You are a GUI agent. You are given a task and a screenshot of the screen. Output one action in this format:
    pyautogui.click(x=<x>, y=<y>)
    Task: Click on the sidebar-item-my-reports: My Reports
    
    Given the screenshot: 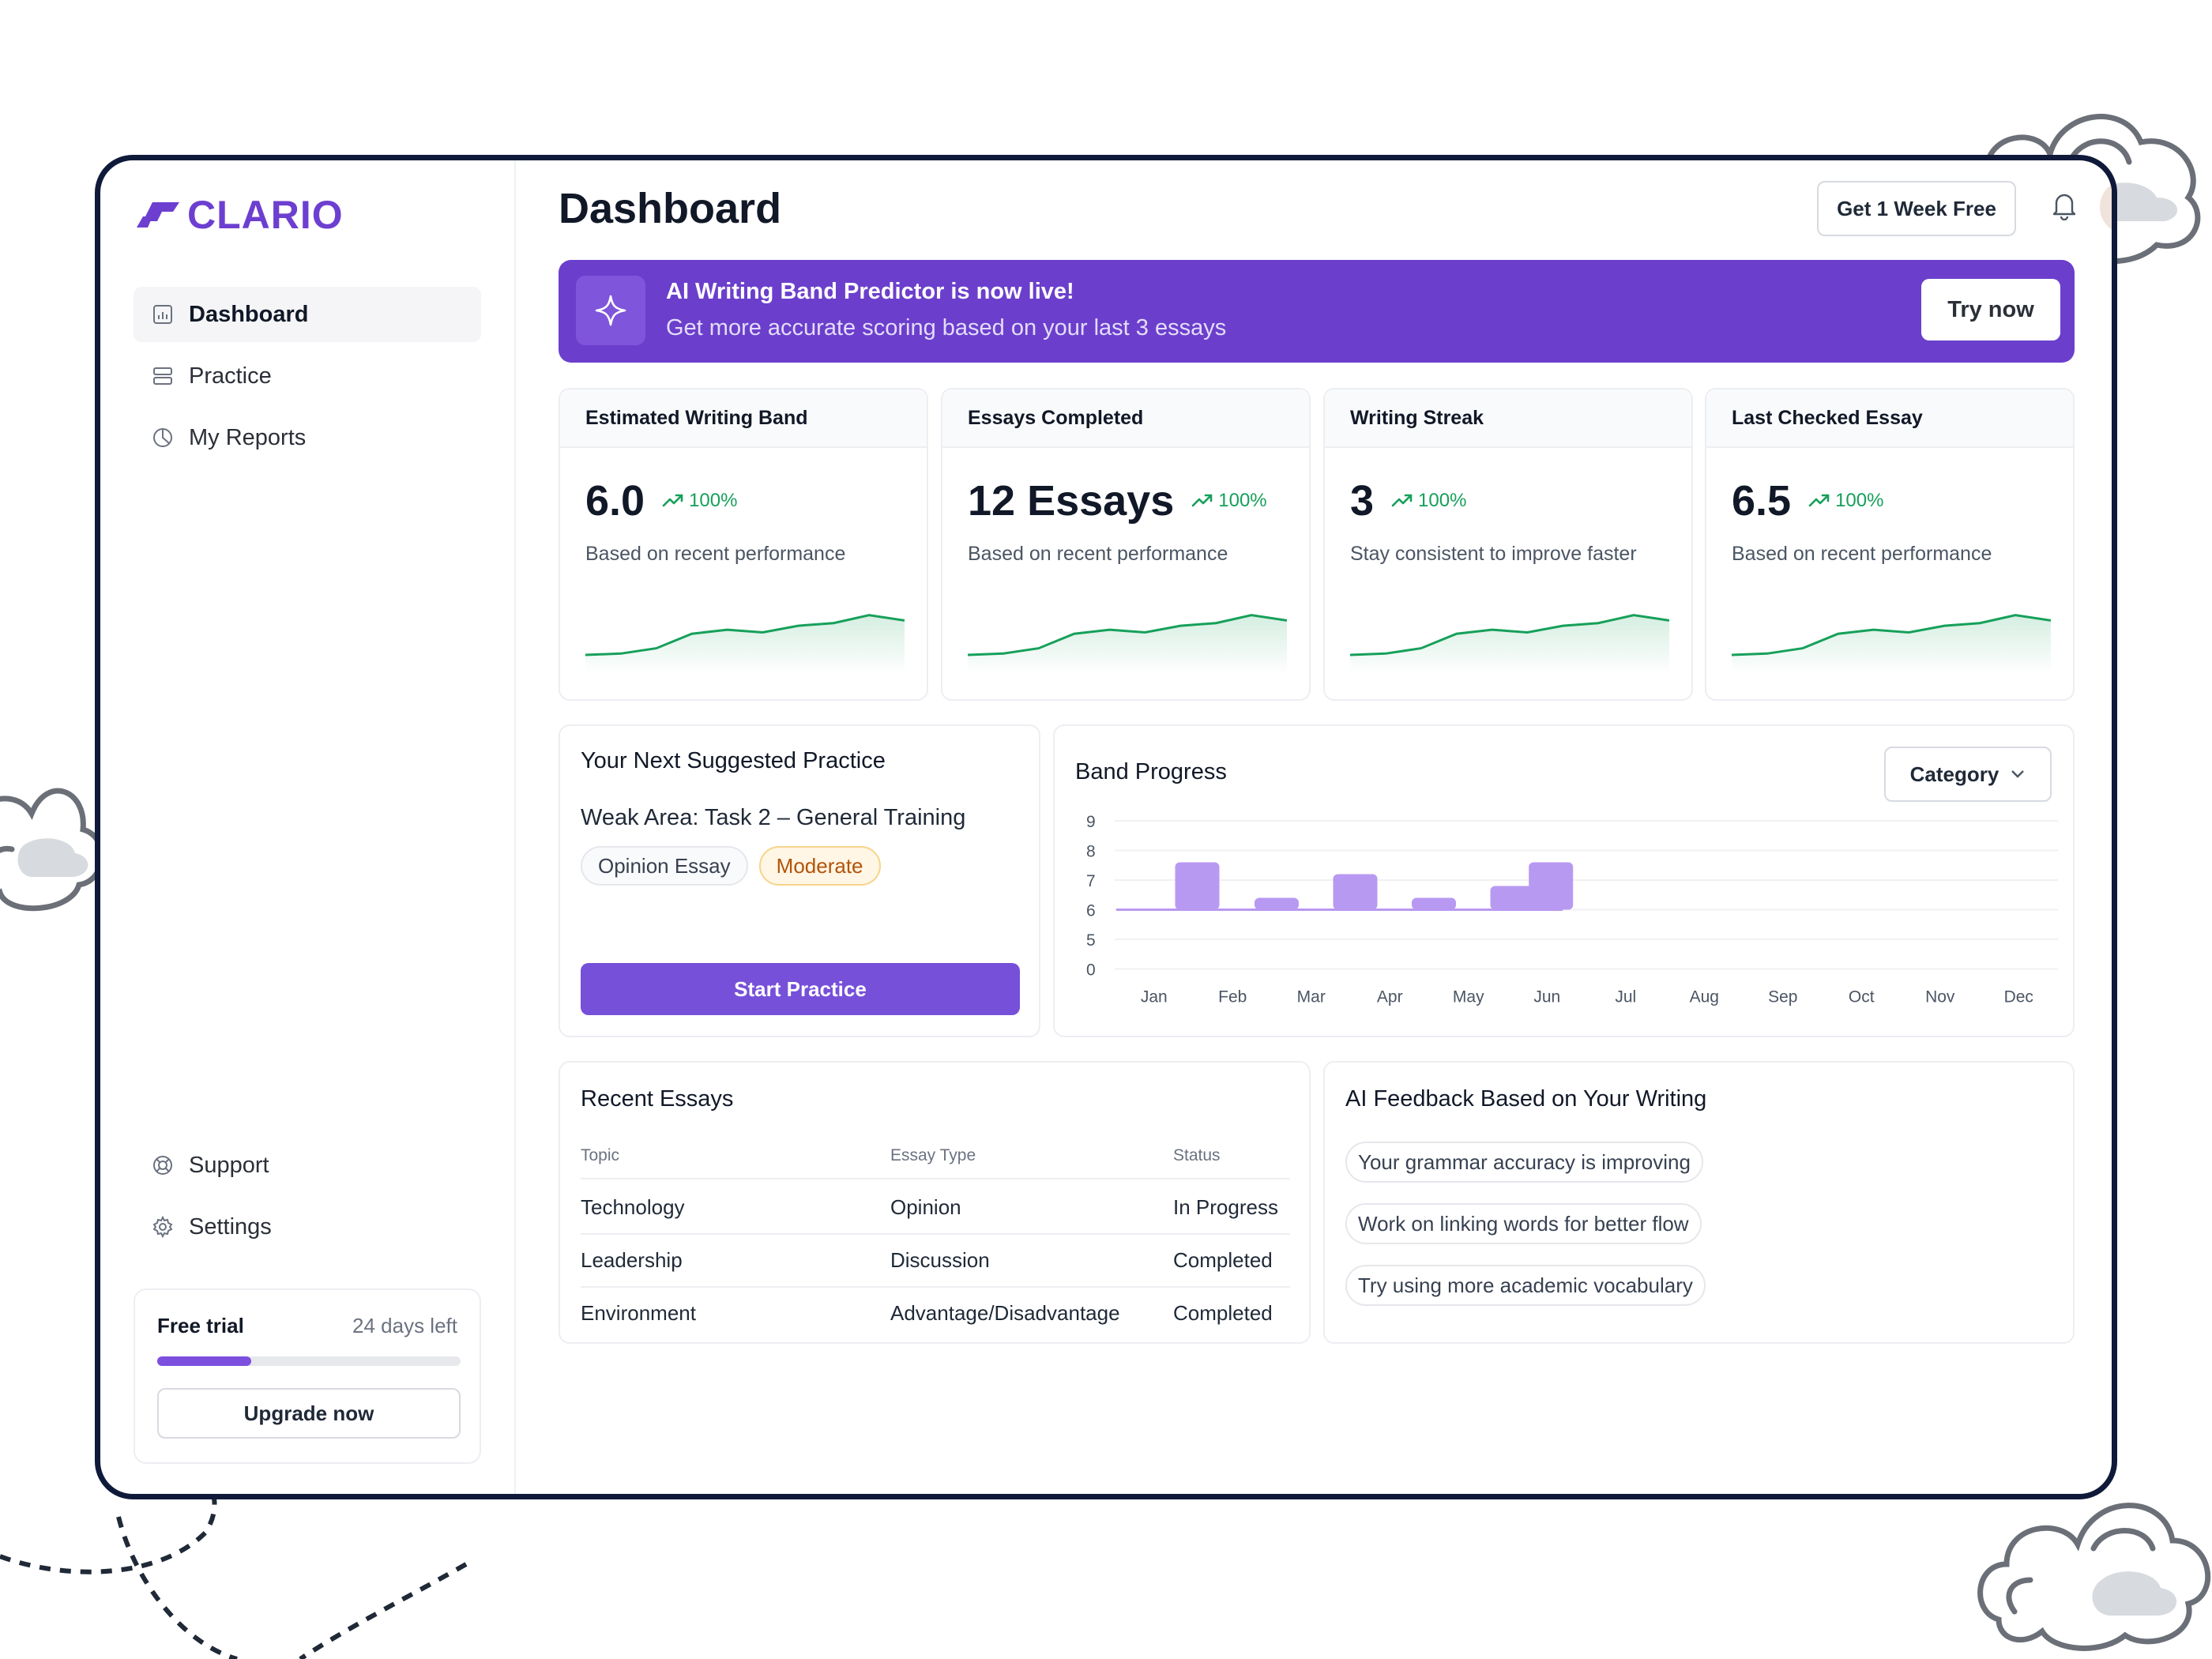 What is the action you would take?
    pyautogui.click(x=307, y=438)
    